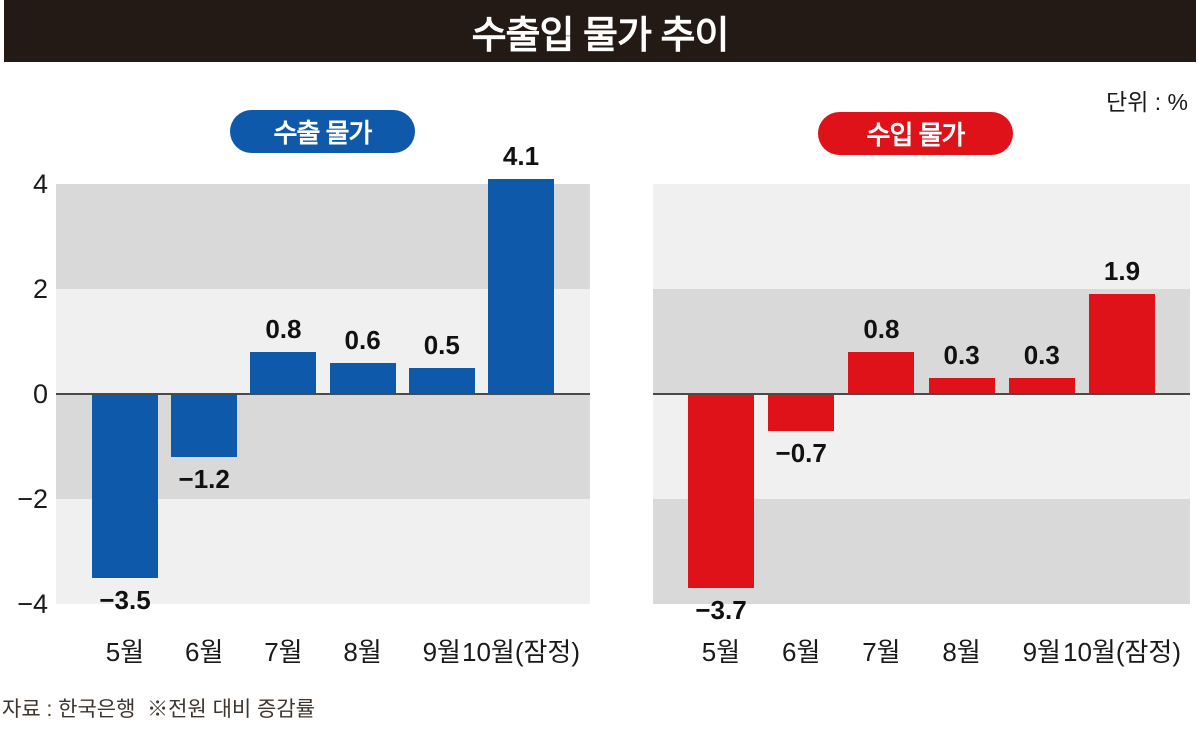  I want to click on y-tick-label: −2, so click(32, 499).